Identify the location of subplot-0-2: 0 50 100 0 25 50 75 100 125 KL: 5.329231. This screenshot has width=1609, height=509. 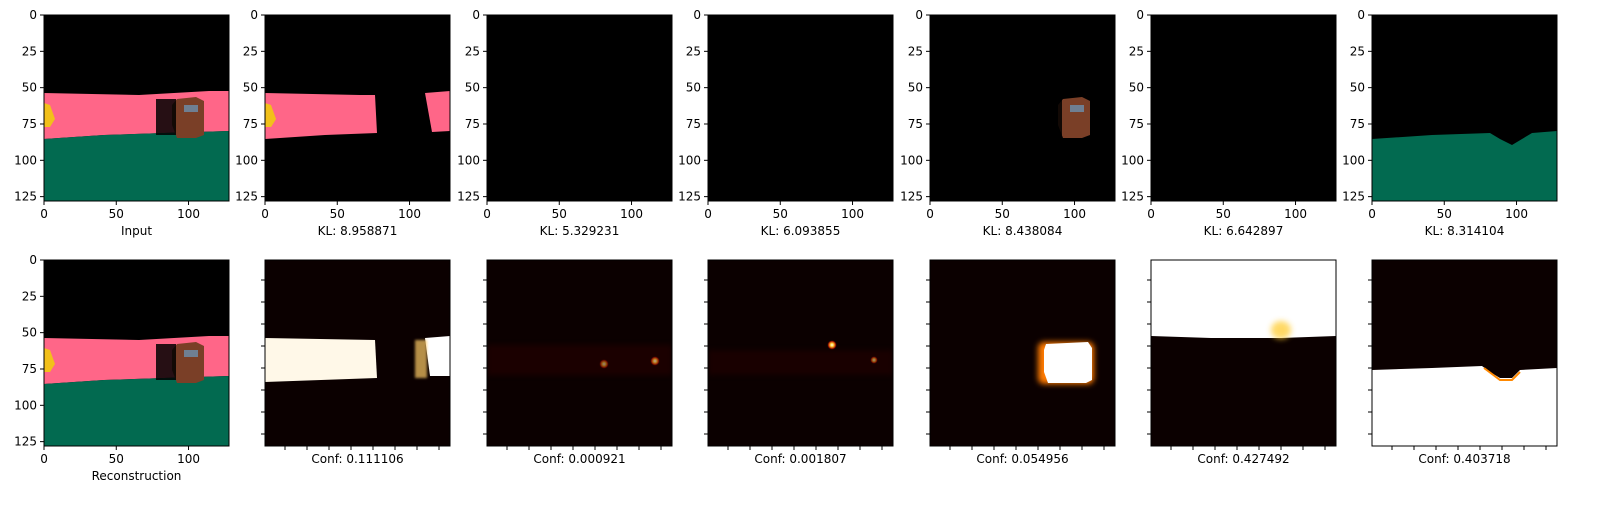
(565, 123).